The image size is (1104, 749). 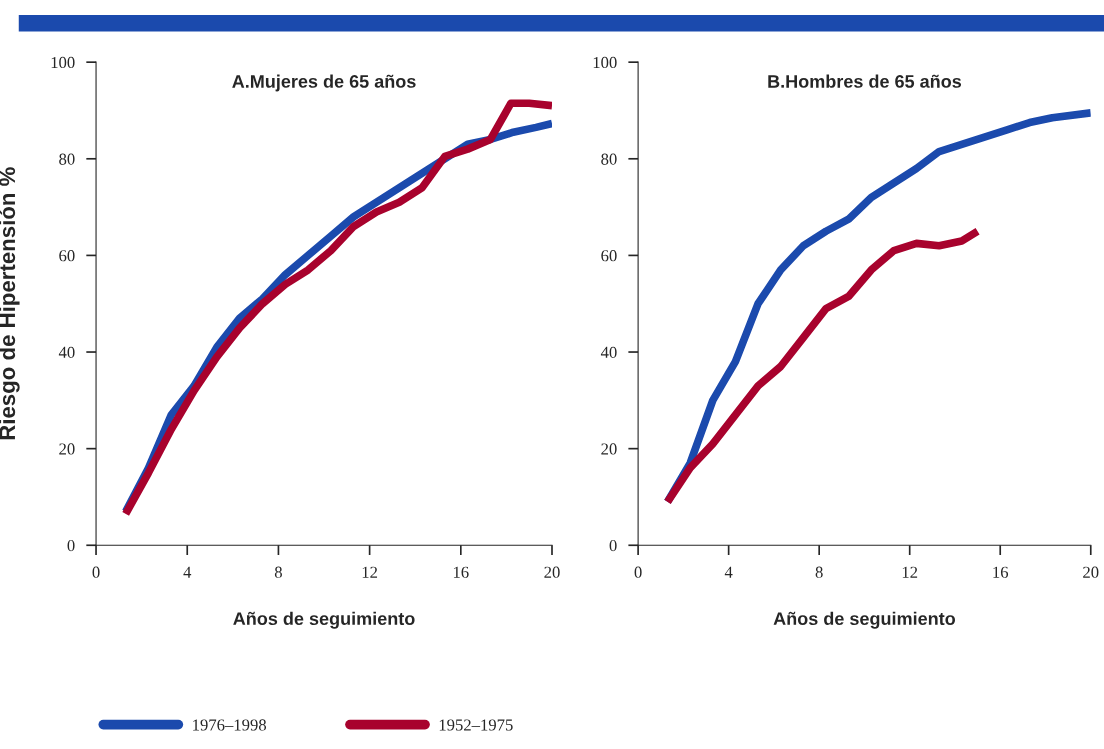 I want to click on text: B.Hombres de 65 años, so click(x=865, y=81).